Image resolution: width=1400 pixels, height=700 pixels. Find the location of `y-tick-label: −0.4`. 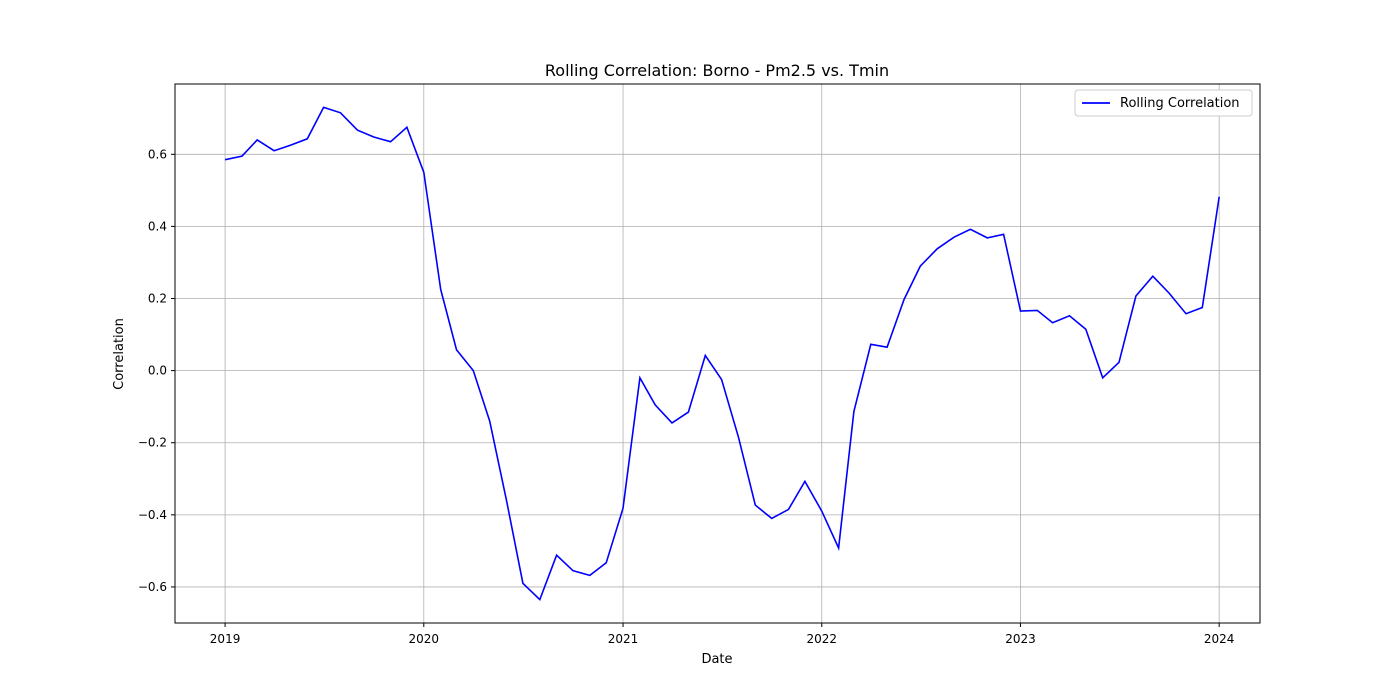

y-tick-label: −0.4 is located at coordinates (152, 515).